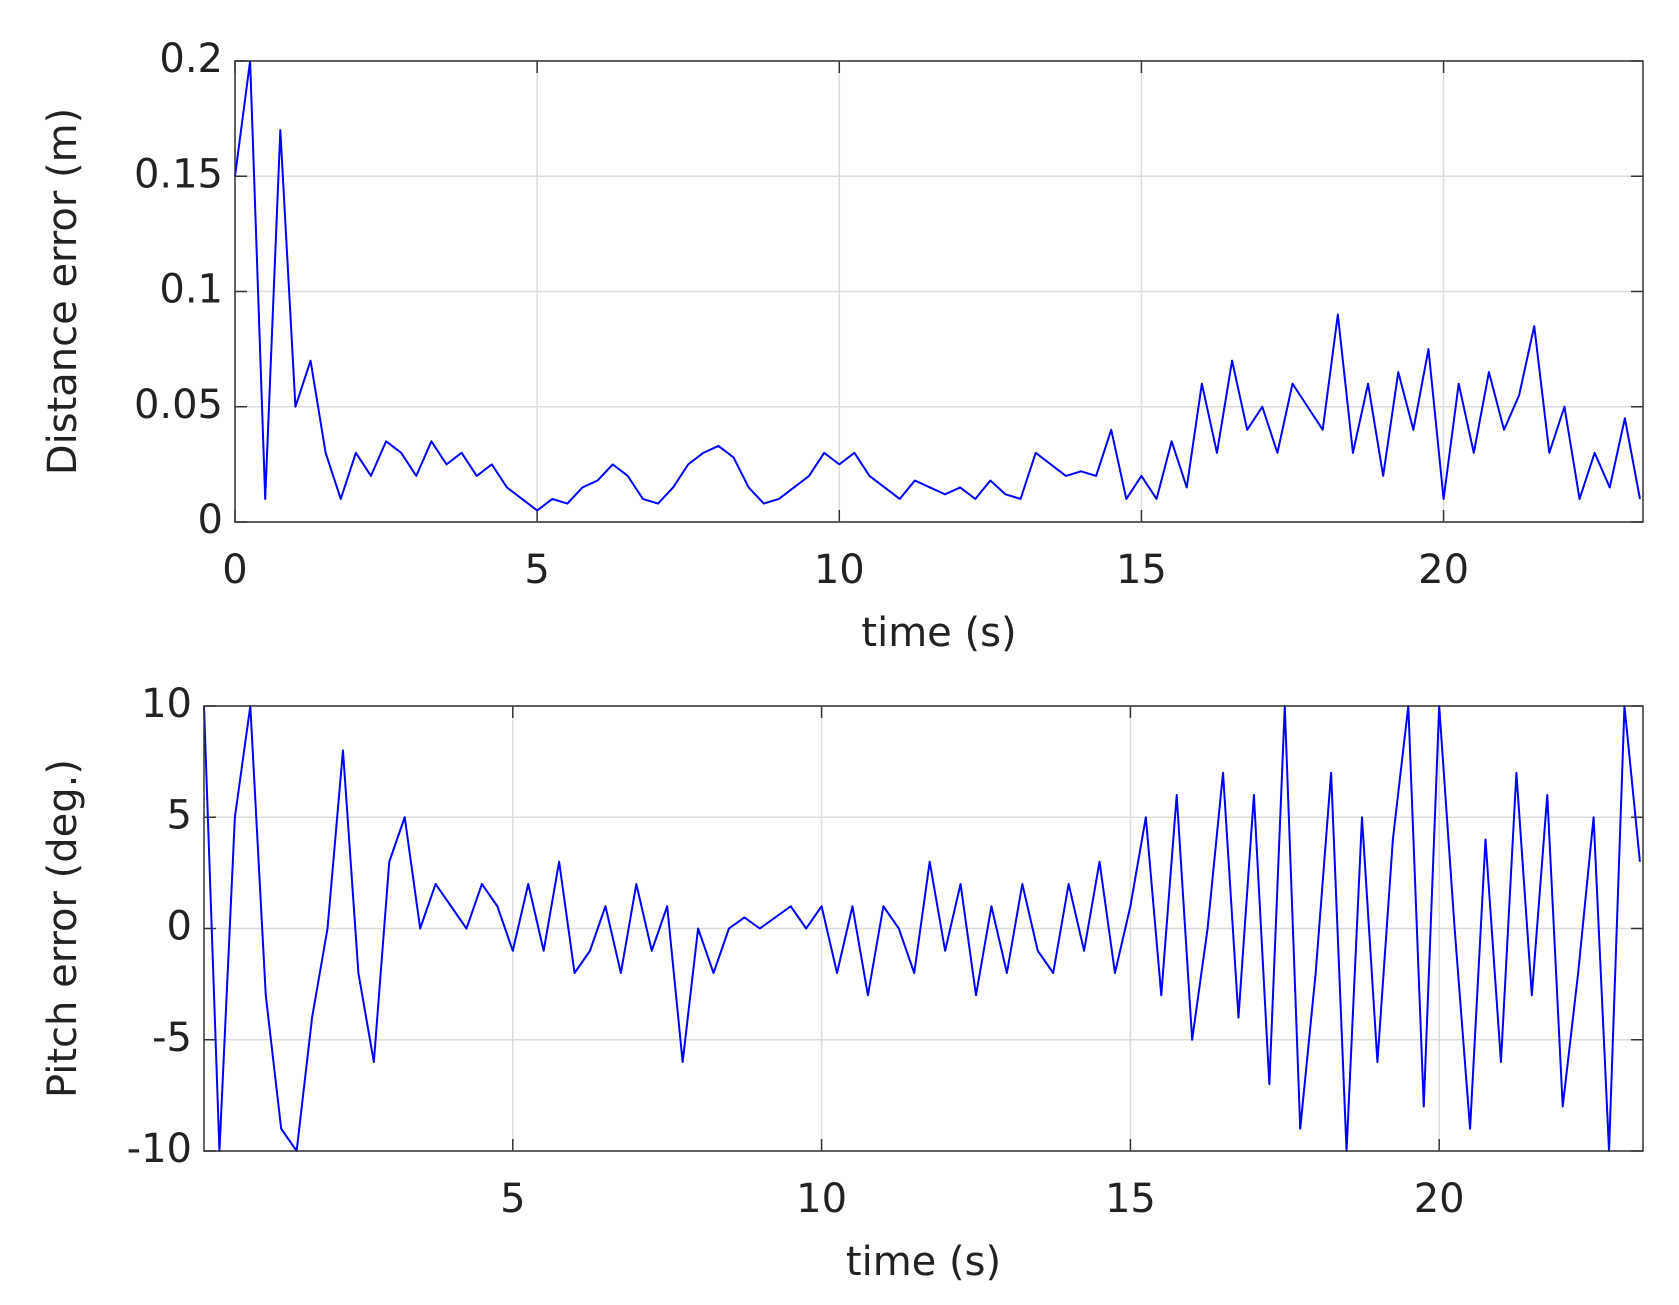  What do you see at coordinates (234, 570) in the screenshot?
I see `x-tick-label: 0` at bounding box center [234, 570].